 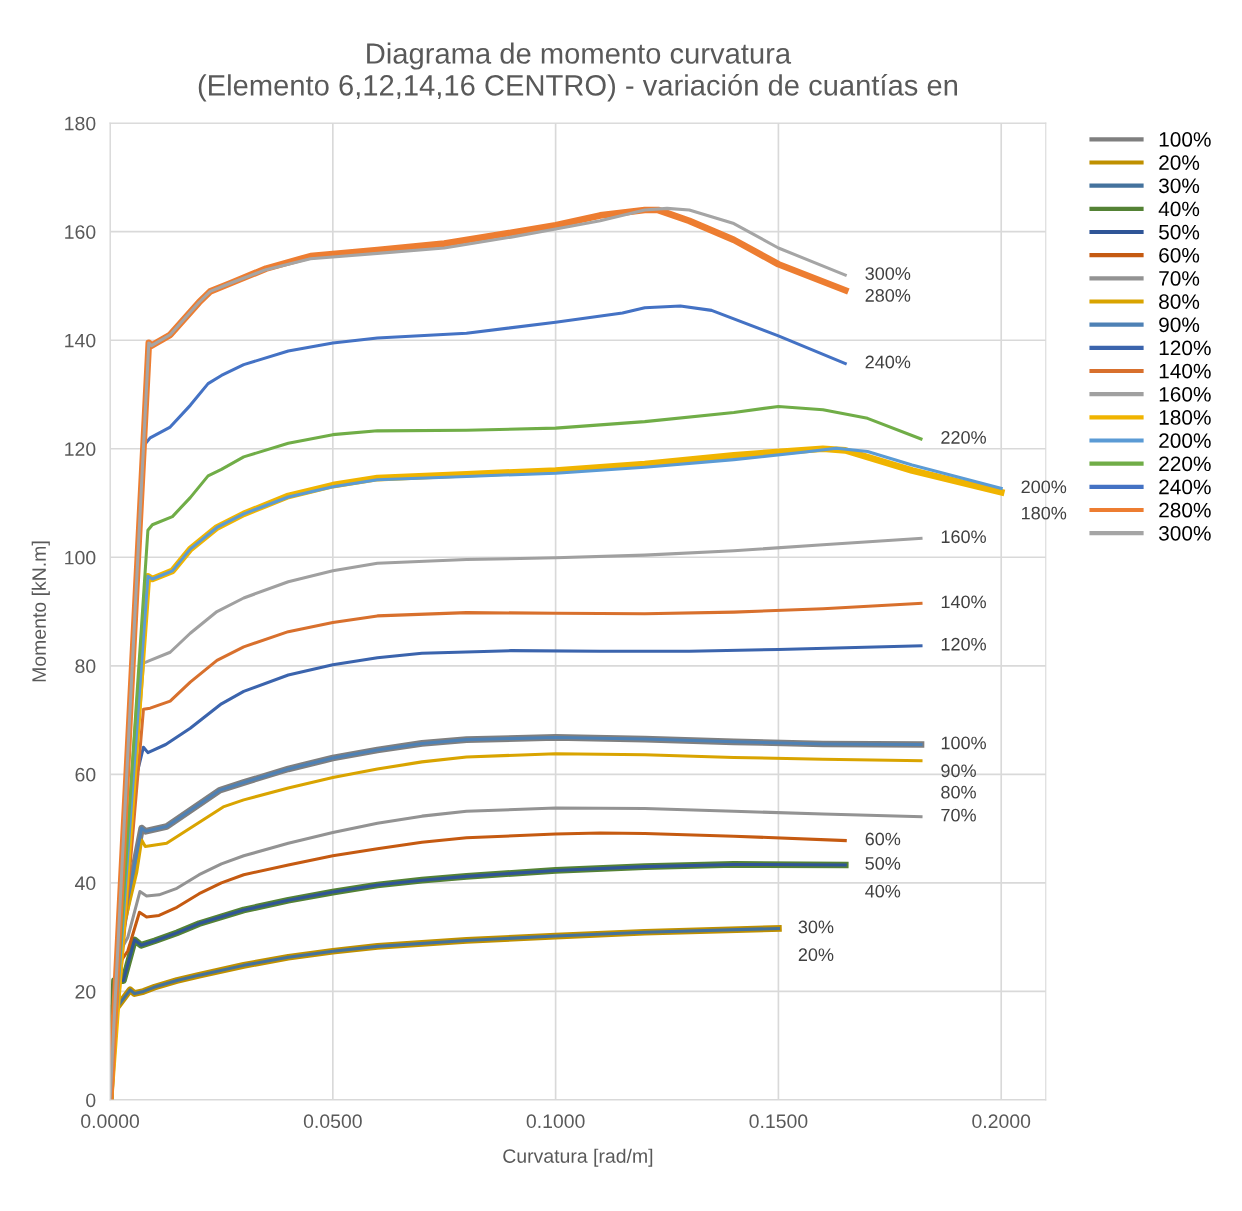 I want to click on x-tick-label: 0.2000, so click(x=1001, y=1121).